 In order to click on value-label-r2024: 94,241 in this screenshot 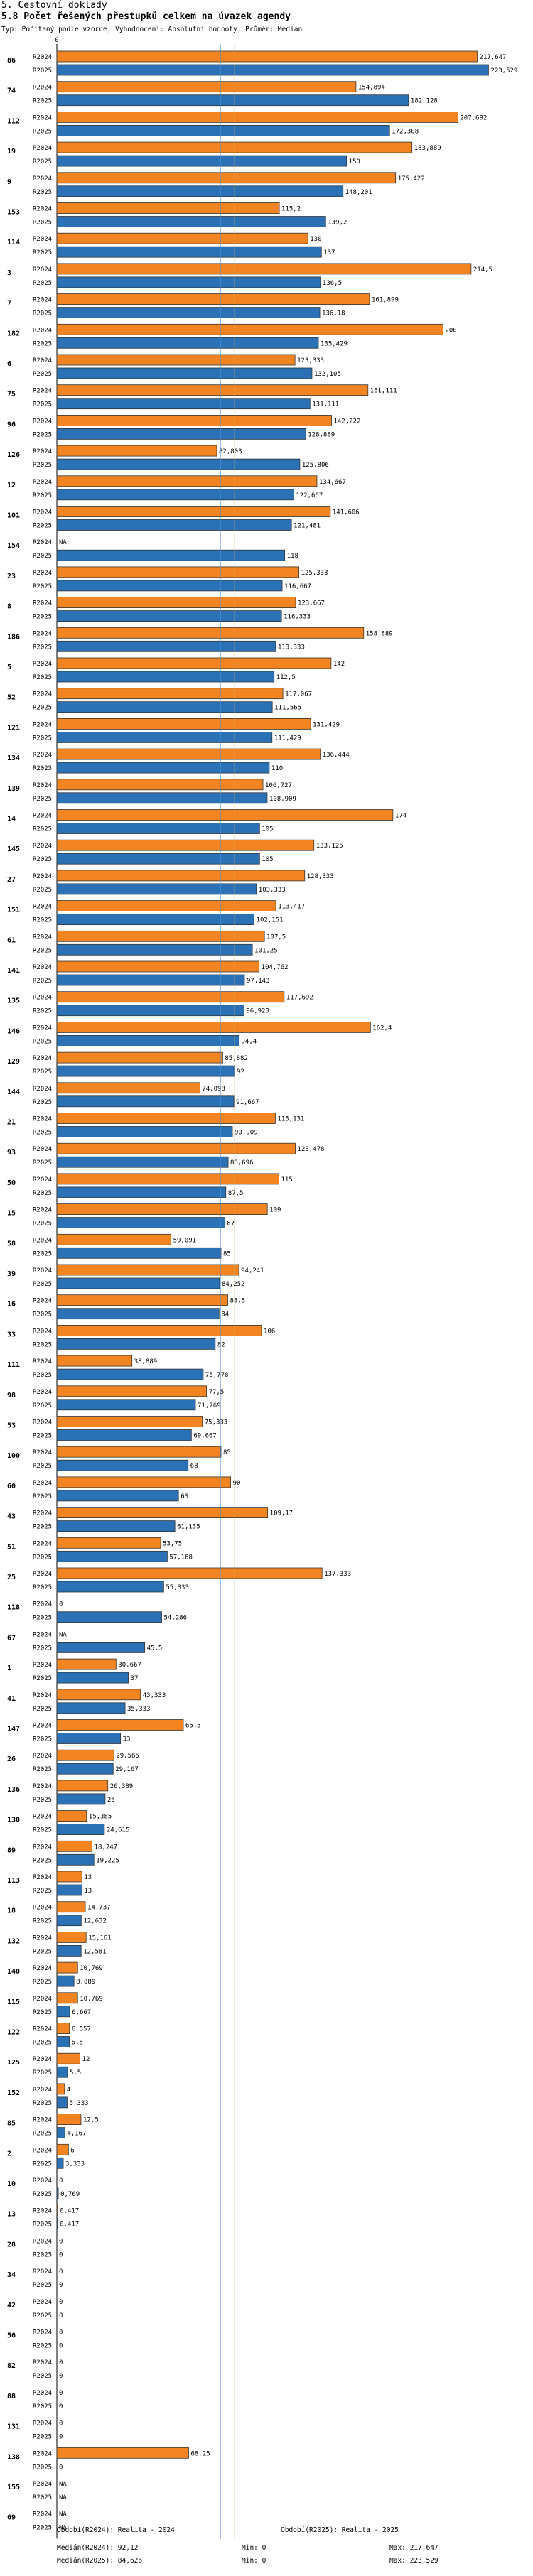, I will do `click(252, 1271)`.